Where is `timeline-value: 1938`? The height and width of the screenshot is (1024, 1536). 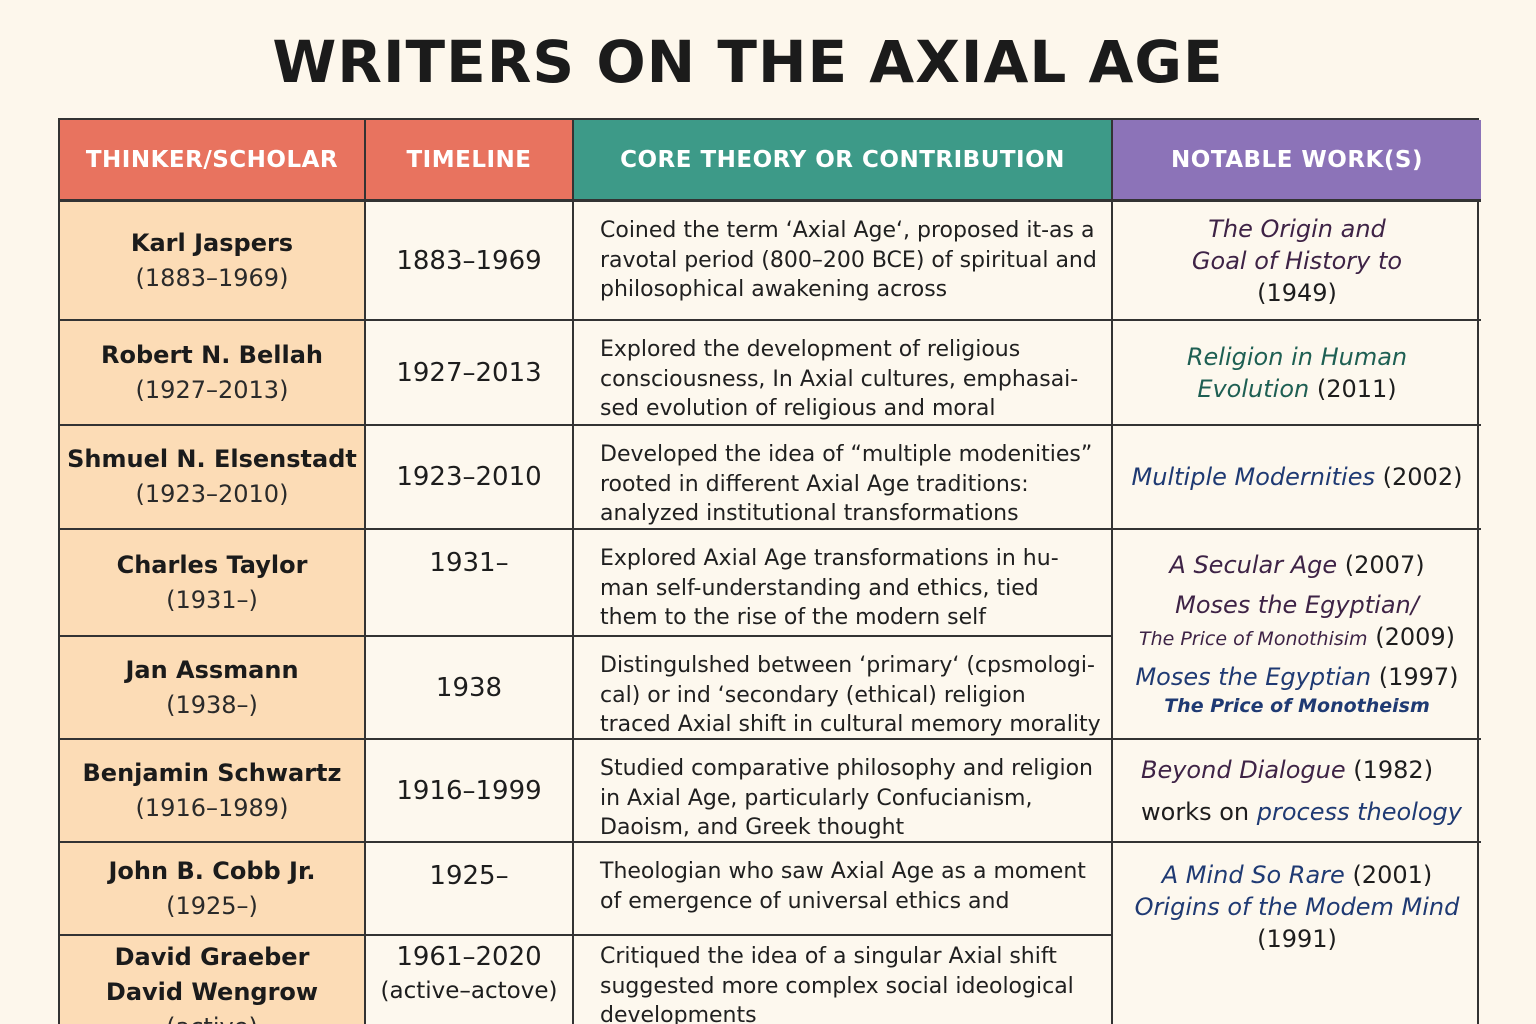
timeline-value: 1938 is located at coordinates (469, 687).